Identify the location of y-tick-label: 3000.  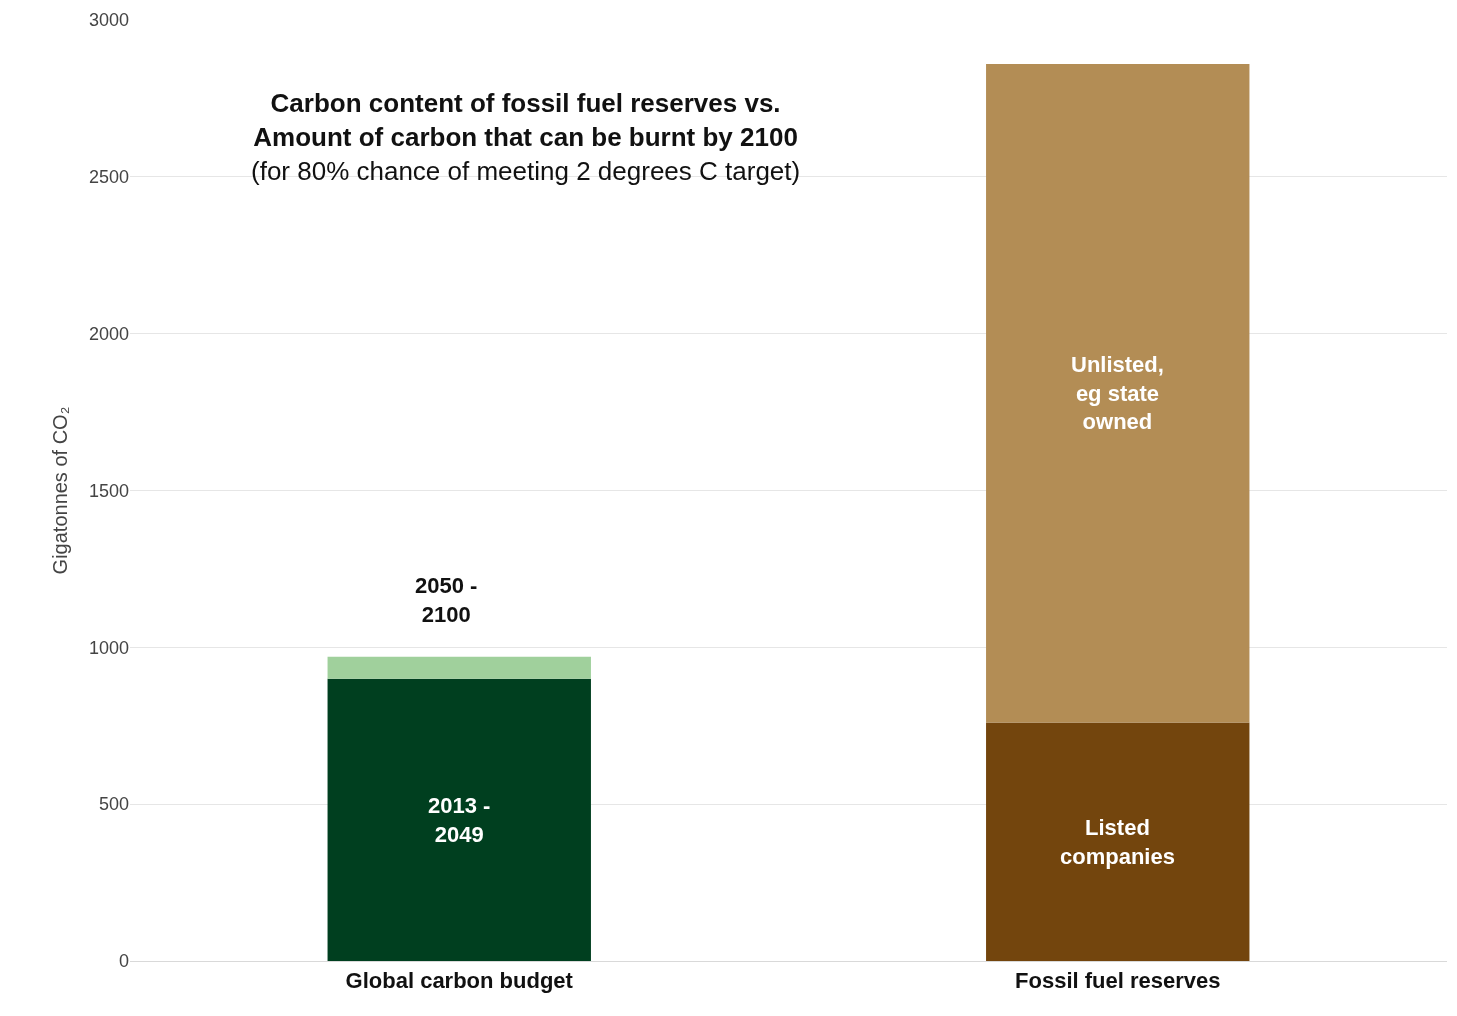
(108, 20).